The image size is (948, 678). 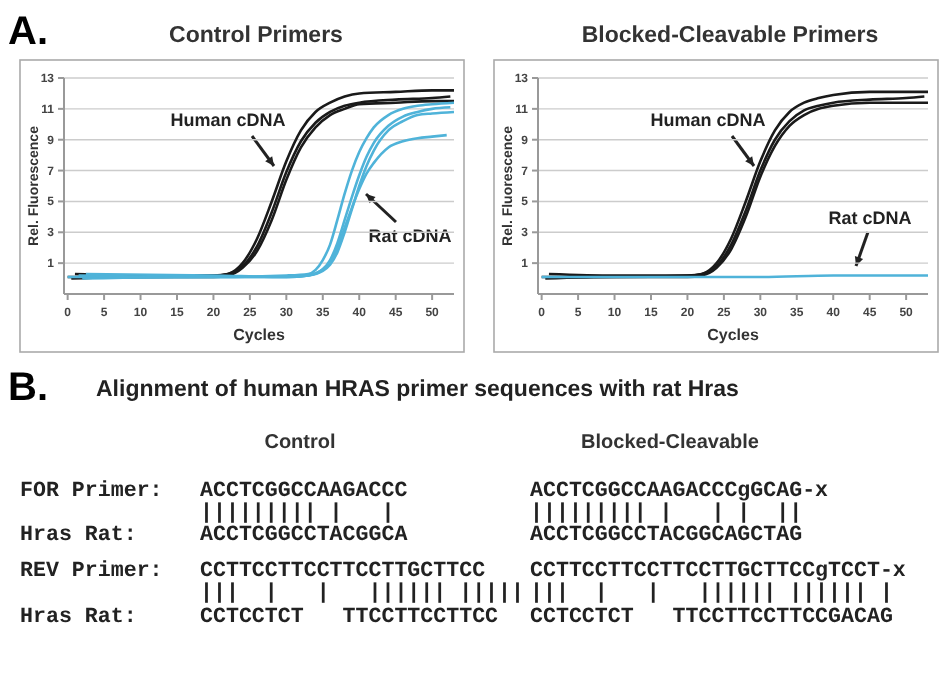 I want to click on text: CCTCCTCT TTCCTTCCTTCC, so click(x=350, y=618).